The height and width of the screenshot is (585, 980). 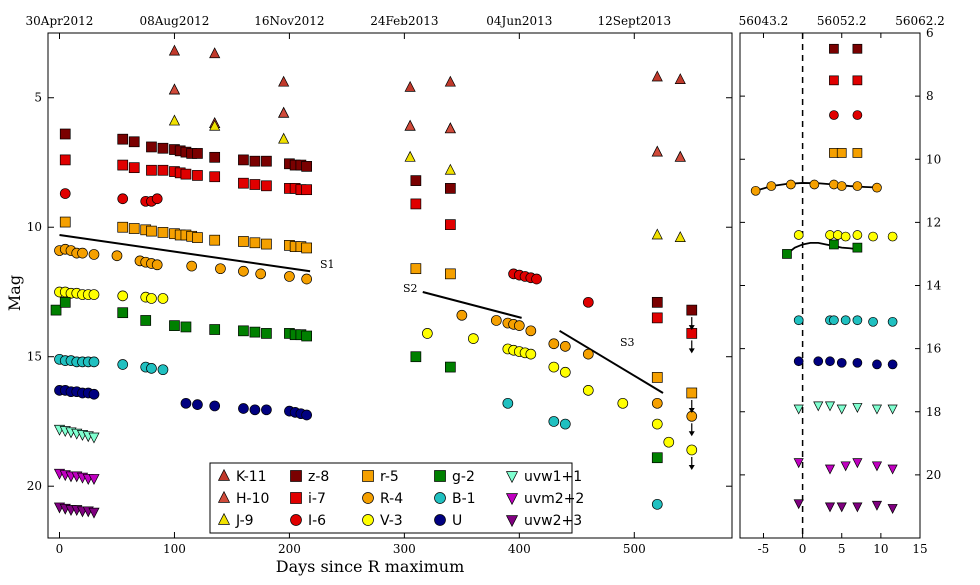 I want to click on inset-y-tick-label: 8, so click(x=930, y=96).